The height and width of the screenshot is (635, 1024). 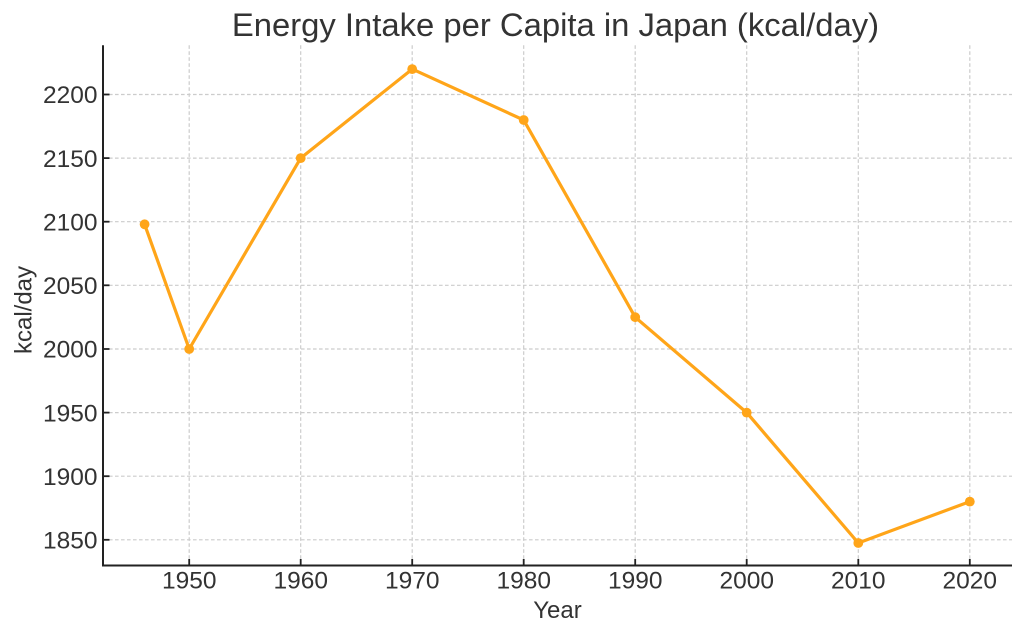 I want to click on svg-text: 2010, so click(x=858, y=581).